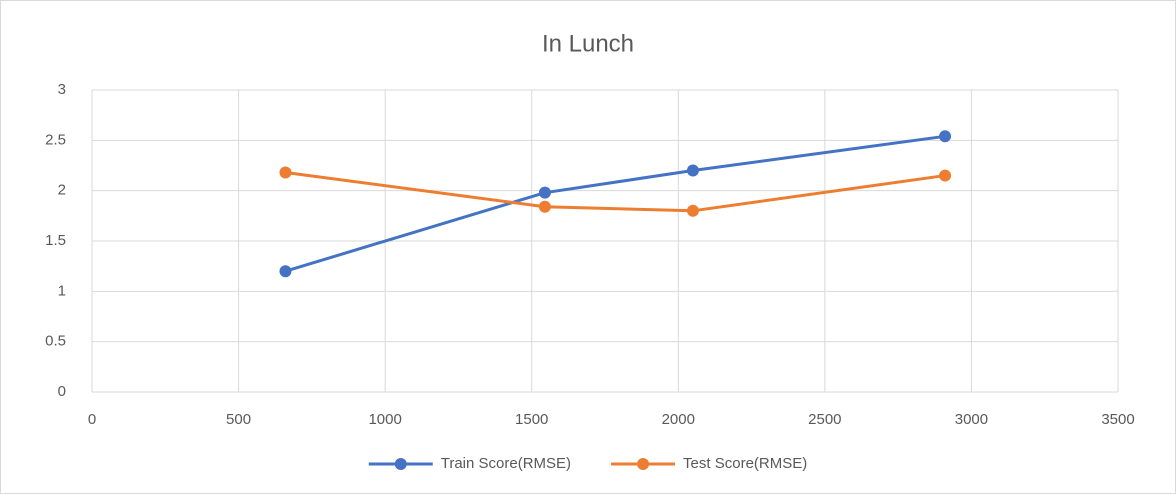 The height and width of the screenshot is (494, 1176). I want to click on x-tick-label: 1500, so click(531, 419).